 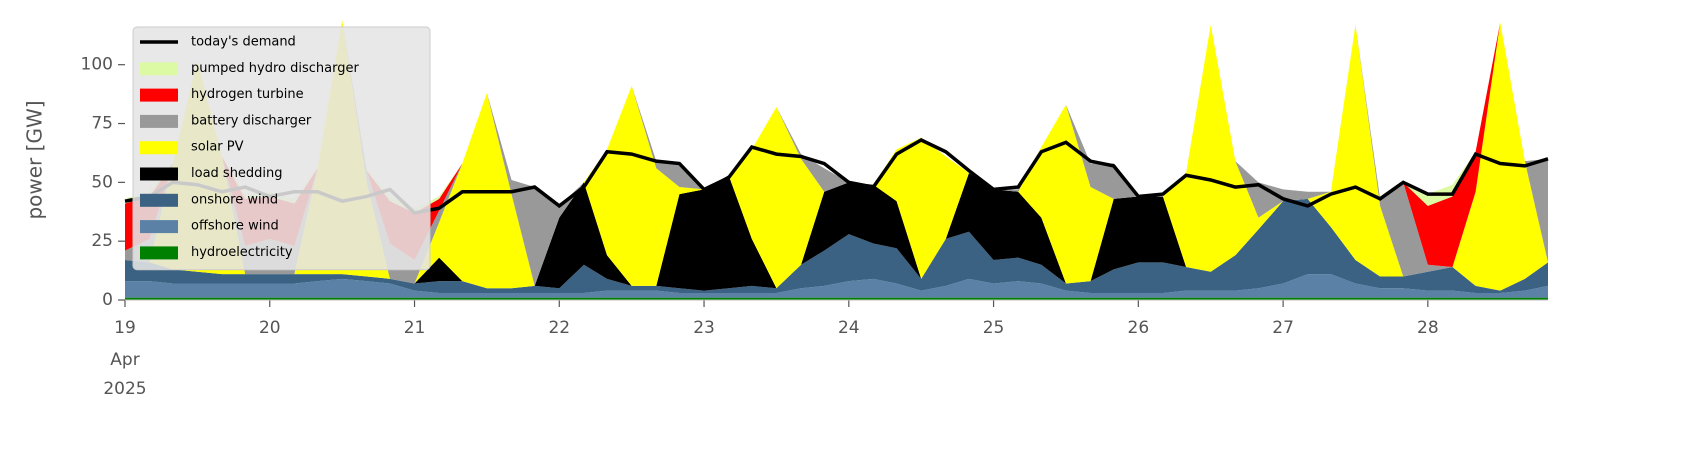 I want to click on y-tick-label: 25, so click(x=102, y=241).